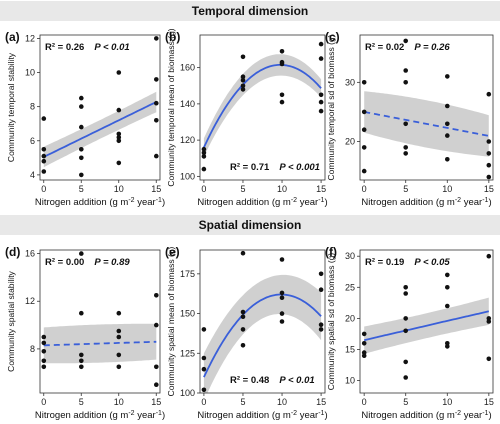 The image size is (500, 424). What do you see at coordinates (32, 349) in the screenshot?
I see `y-tick-label: 8` at bounding box center [32, 349].